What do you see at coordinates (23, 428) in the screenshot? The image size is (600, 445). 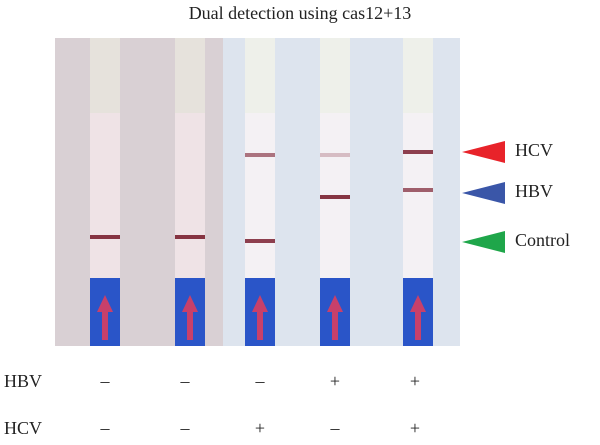 I see `row-label: HCV` at bounding box center [23, 428].